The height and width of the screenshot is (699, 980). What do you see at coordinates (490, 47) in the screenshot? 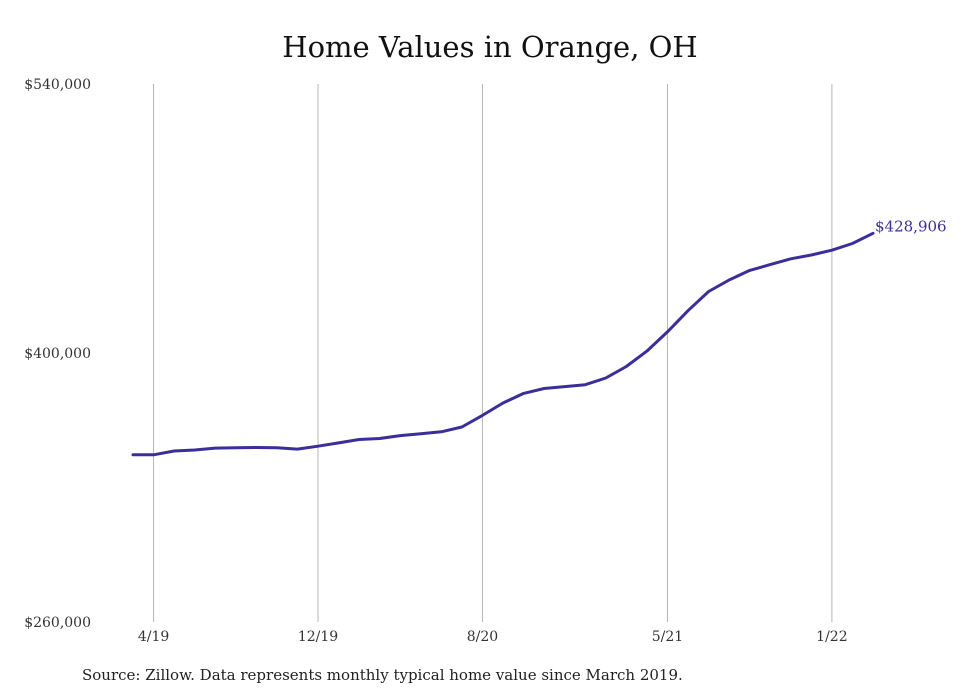
I see `chart-title: Home Values in Orange, OH` at bounding box center [490, 47].